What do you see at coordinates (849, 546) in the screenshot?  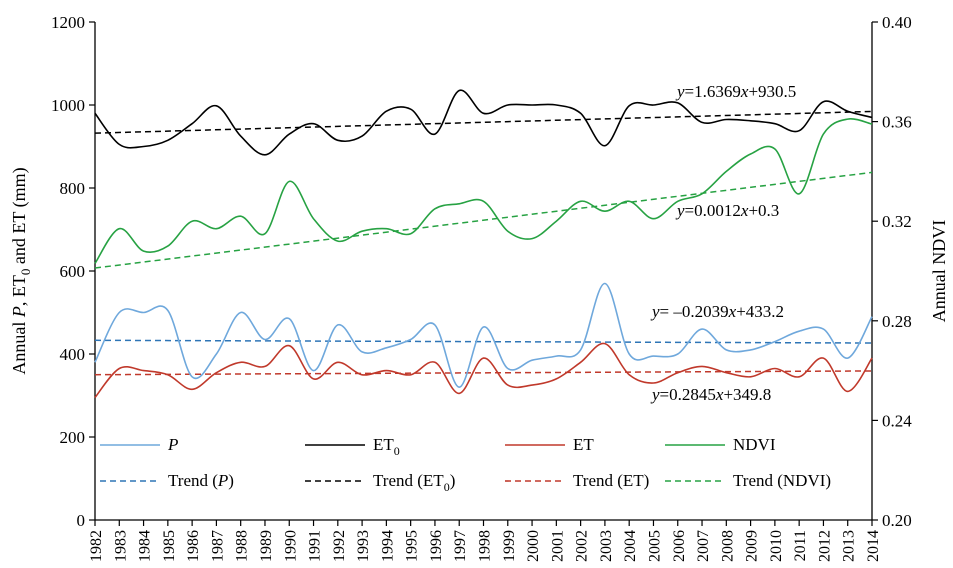 I see `x-tick-label: 2013` at bounding box center [849, 546].